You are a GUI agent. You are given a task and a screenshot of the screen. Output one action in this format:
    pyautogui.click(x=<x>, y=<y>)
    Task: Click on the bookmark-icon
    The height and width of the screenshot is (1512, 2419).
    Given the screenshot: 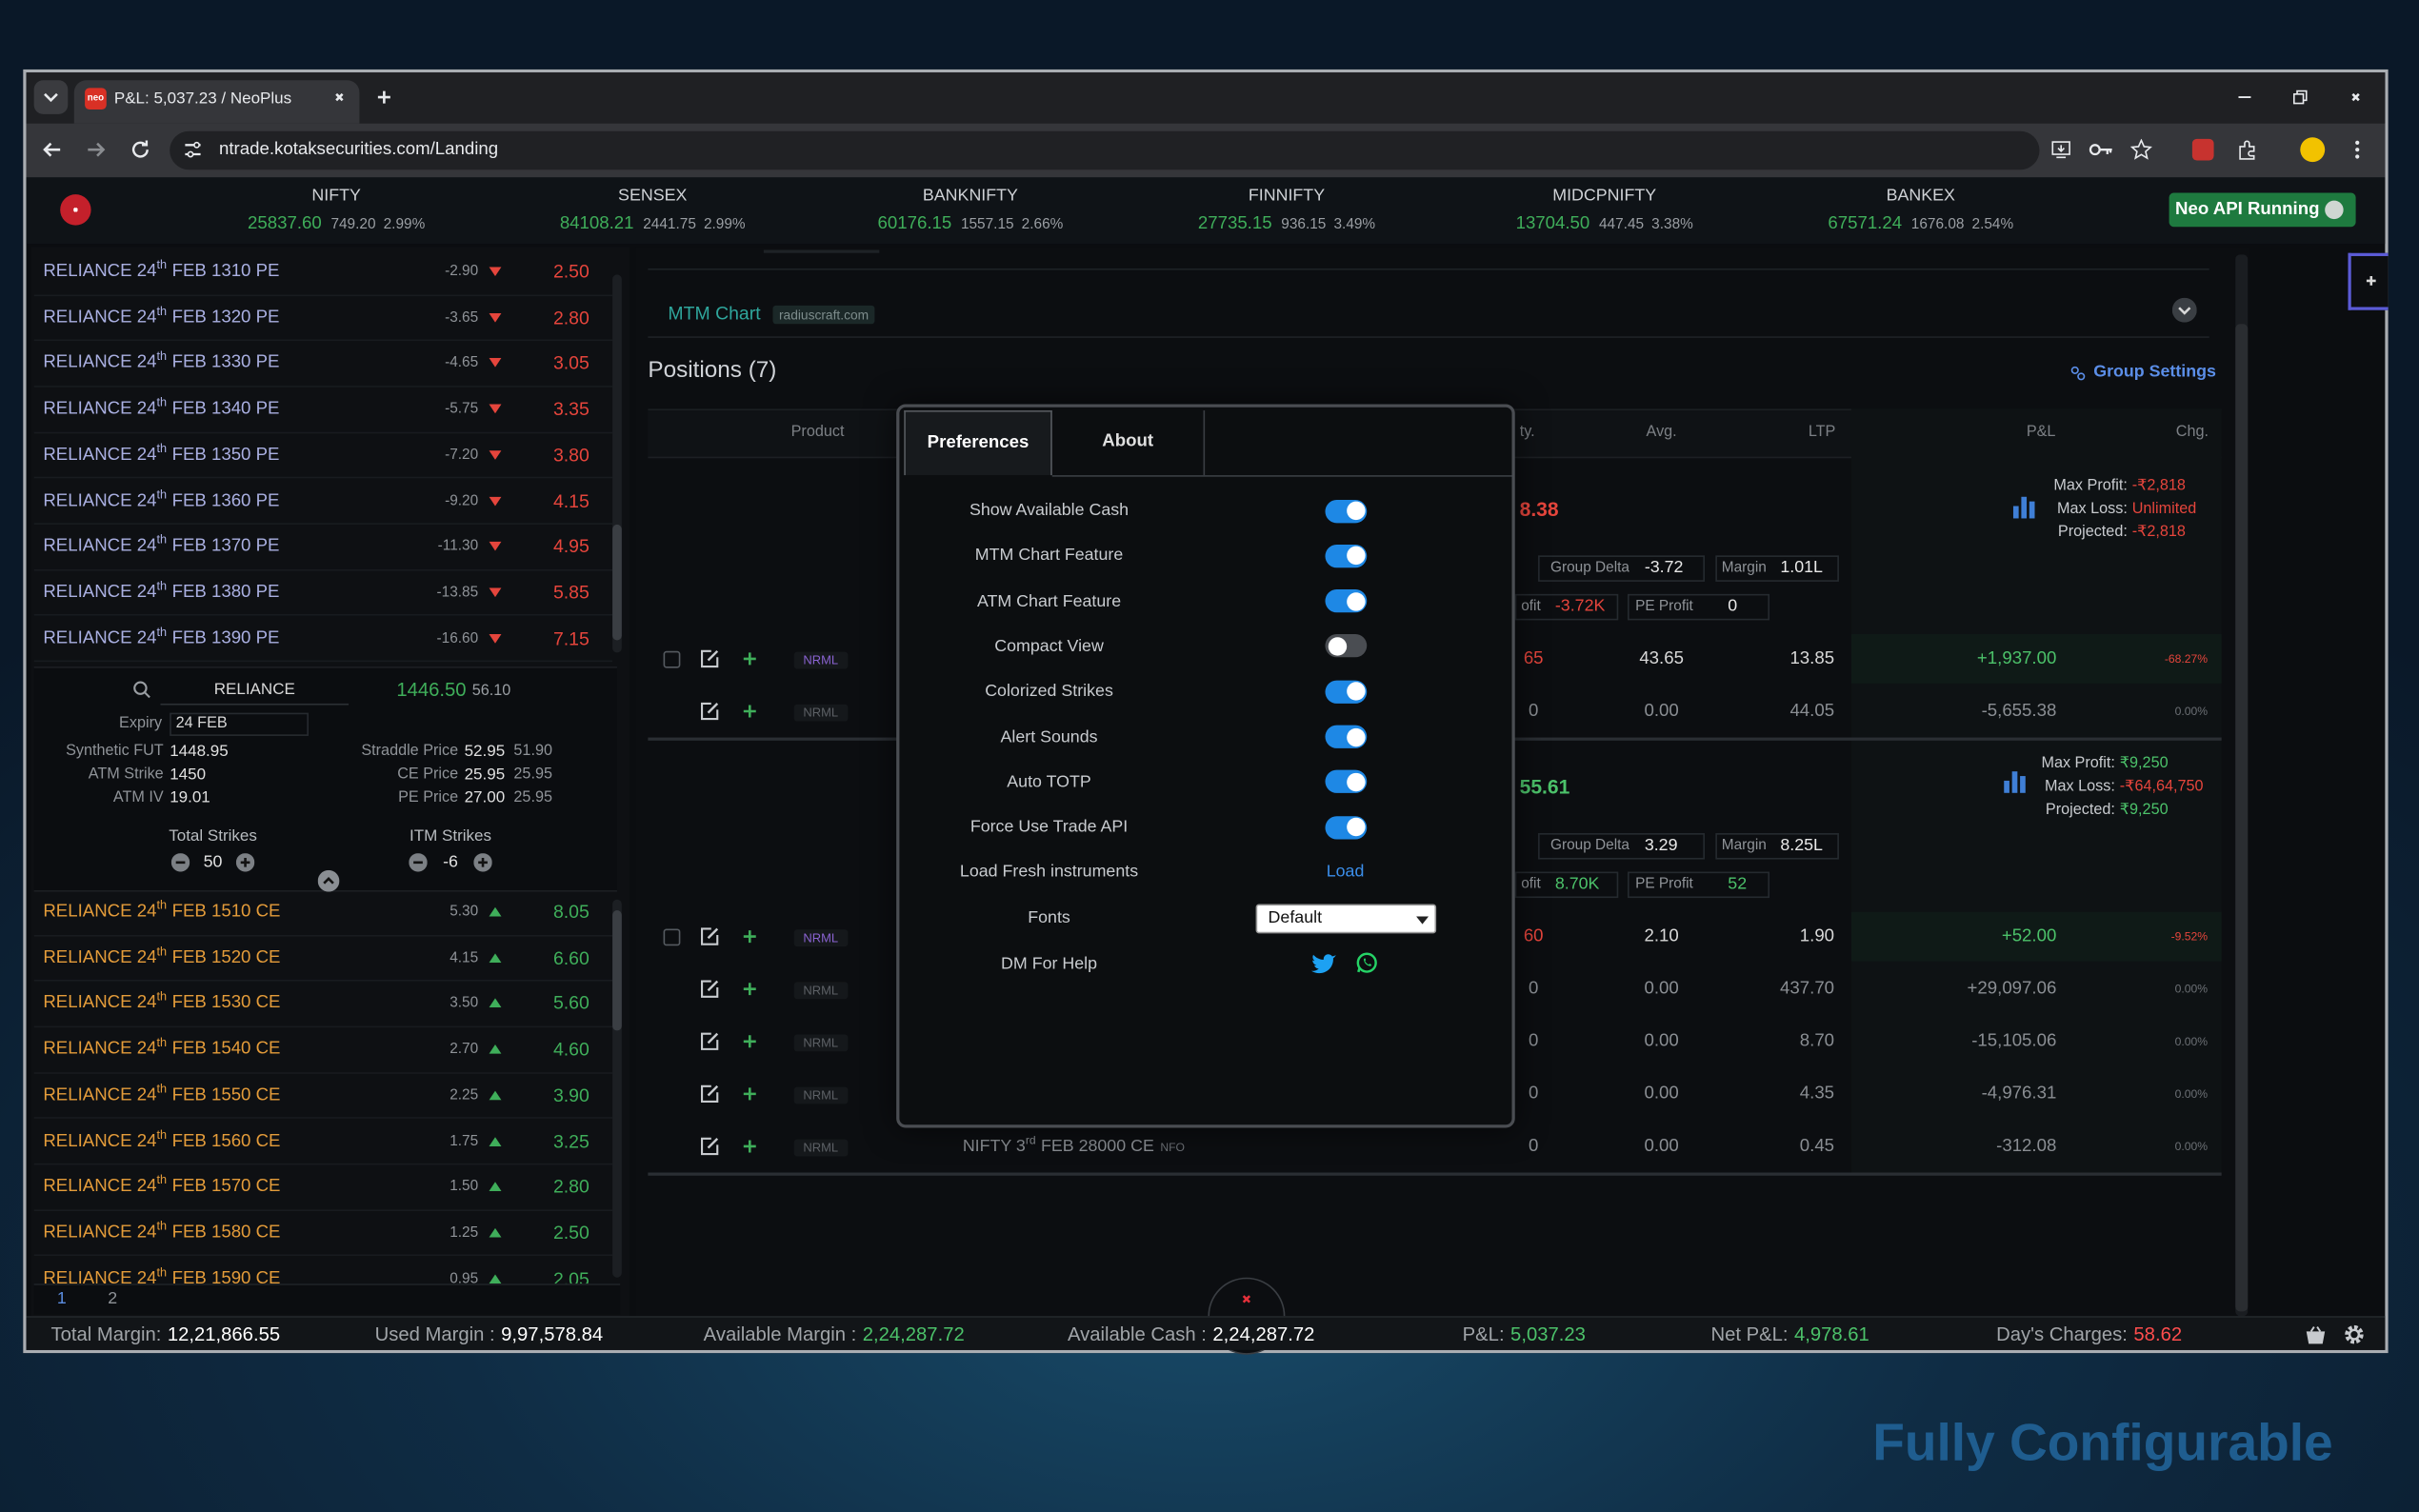 What is the action you would take?
    pyautogui.click(x=2141, y=149)
    